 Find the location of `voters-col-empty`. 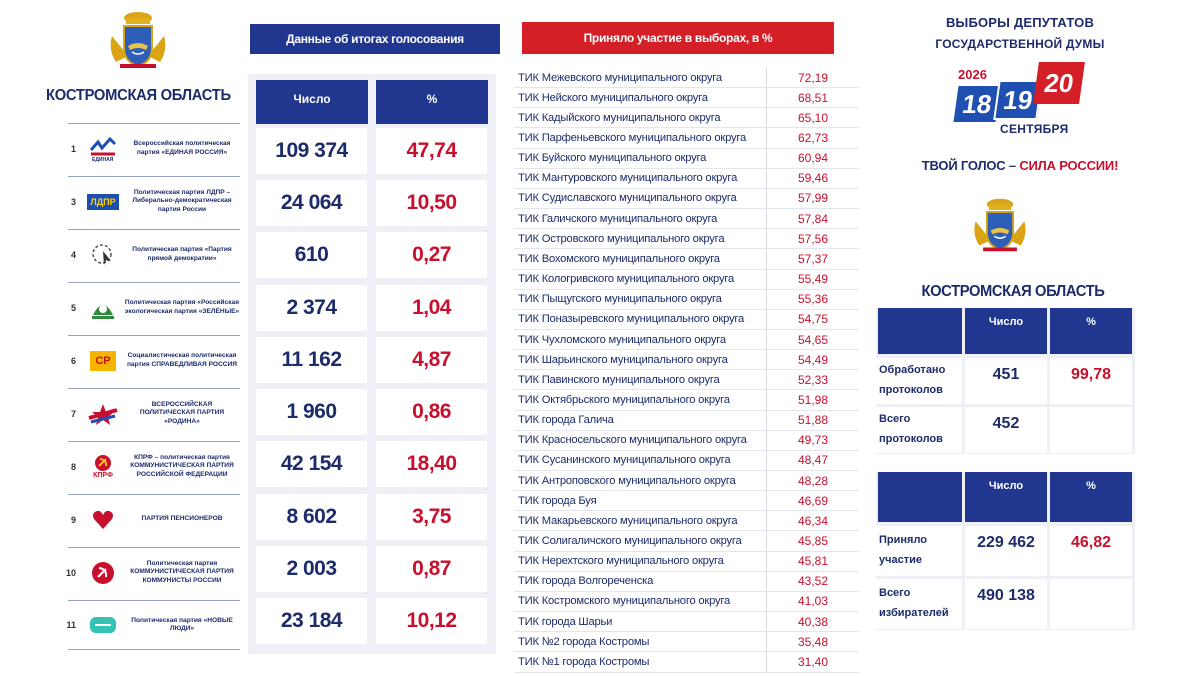

voters-col-empty is located at coordinates (920, 497).